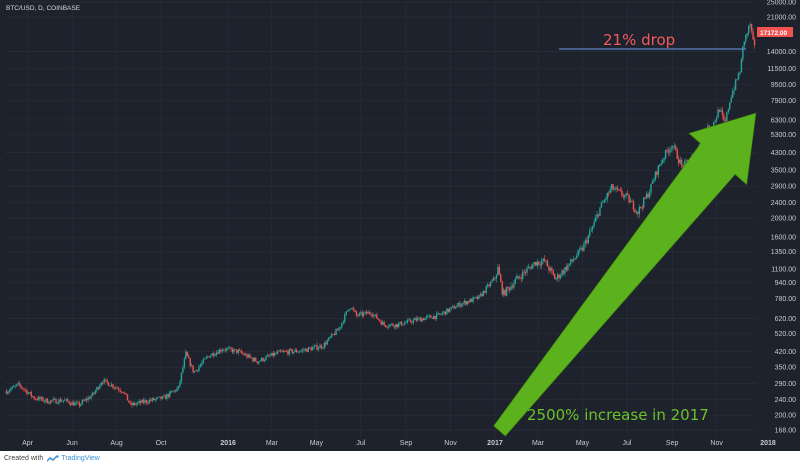 Image resolution: width=800 pixels, height=466 pixels. What do you see at coordinates (781, 3) in the screenshot?
I see `y-tick-label: 25000.00` at bounding box center [781, 3].